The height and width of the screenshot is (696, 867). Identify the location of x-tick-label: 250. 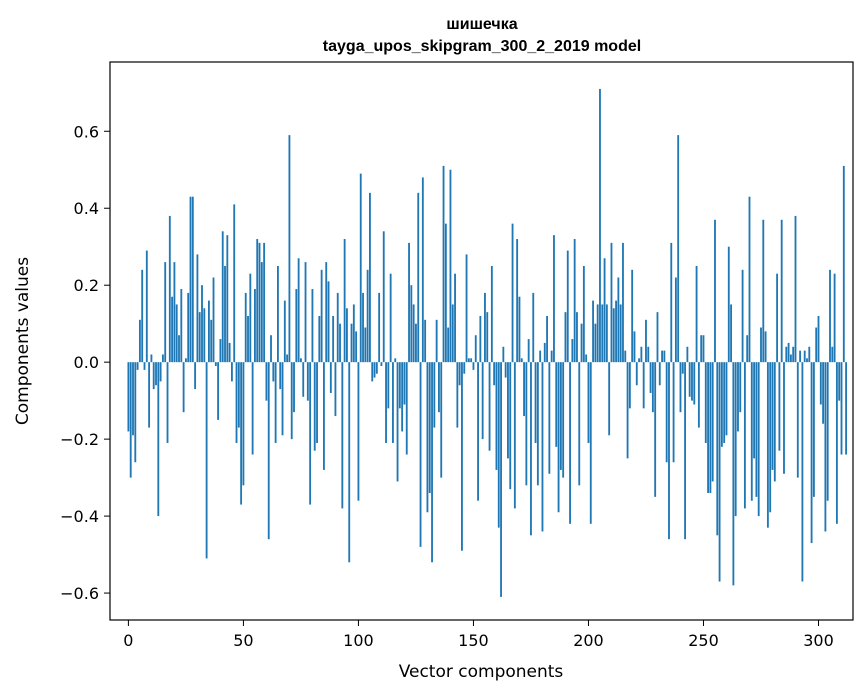
(703, 640).